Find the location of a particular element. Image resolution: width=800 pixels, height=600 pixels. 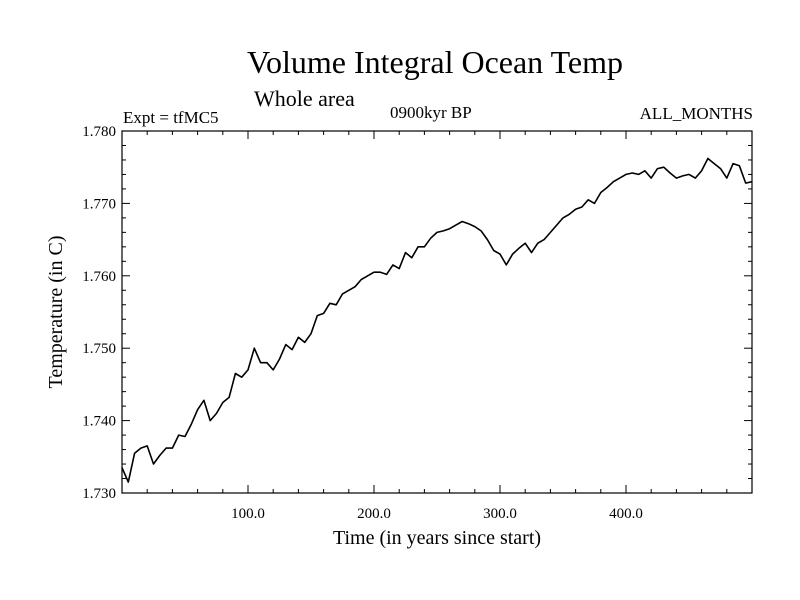

x-axis-label: Time (in years since start) is located at coordinates (437, 538).